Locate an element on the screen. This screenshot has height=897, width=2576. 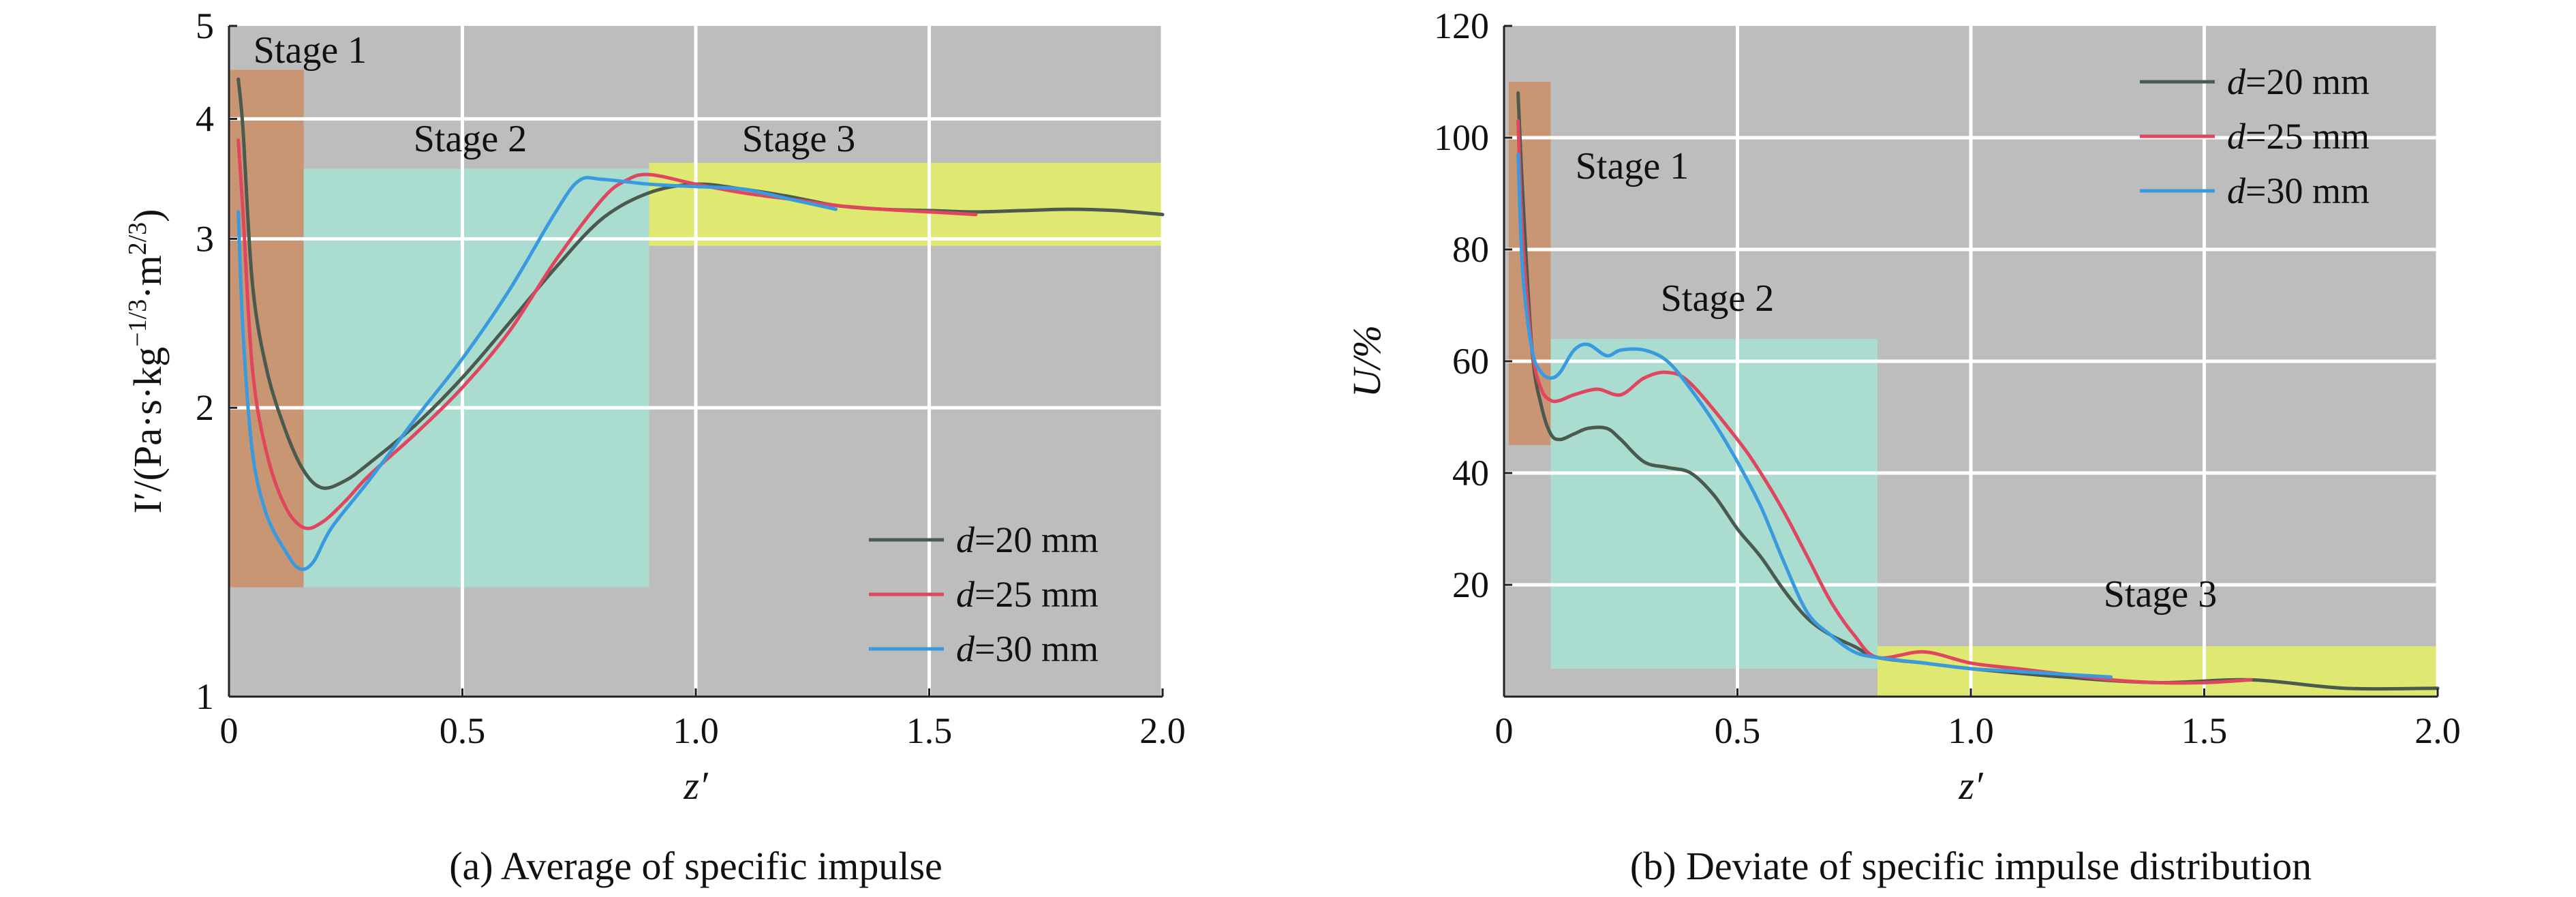
panel-caption: (a) Average of specific impulse is located at coordinates (695, 866).